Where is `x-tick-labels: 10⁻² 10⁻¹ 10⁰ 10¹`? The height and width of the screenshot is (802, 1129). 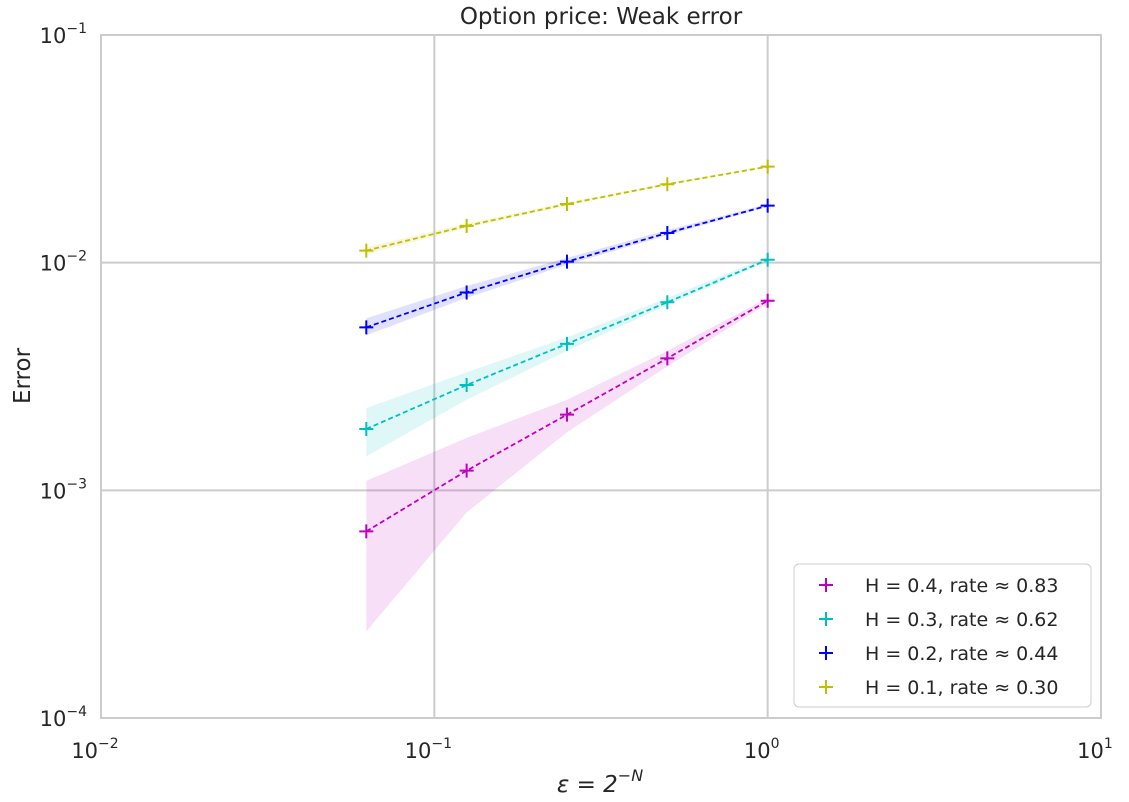
x-tick-labels: 10⁻² 10⁻¹ 10⁰ 10¹ is located at coordinates (592, 749).